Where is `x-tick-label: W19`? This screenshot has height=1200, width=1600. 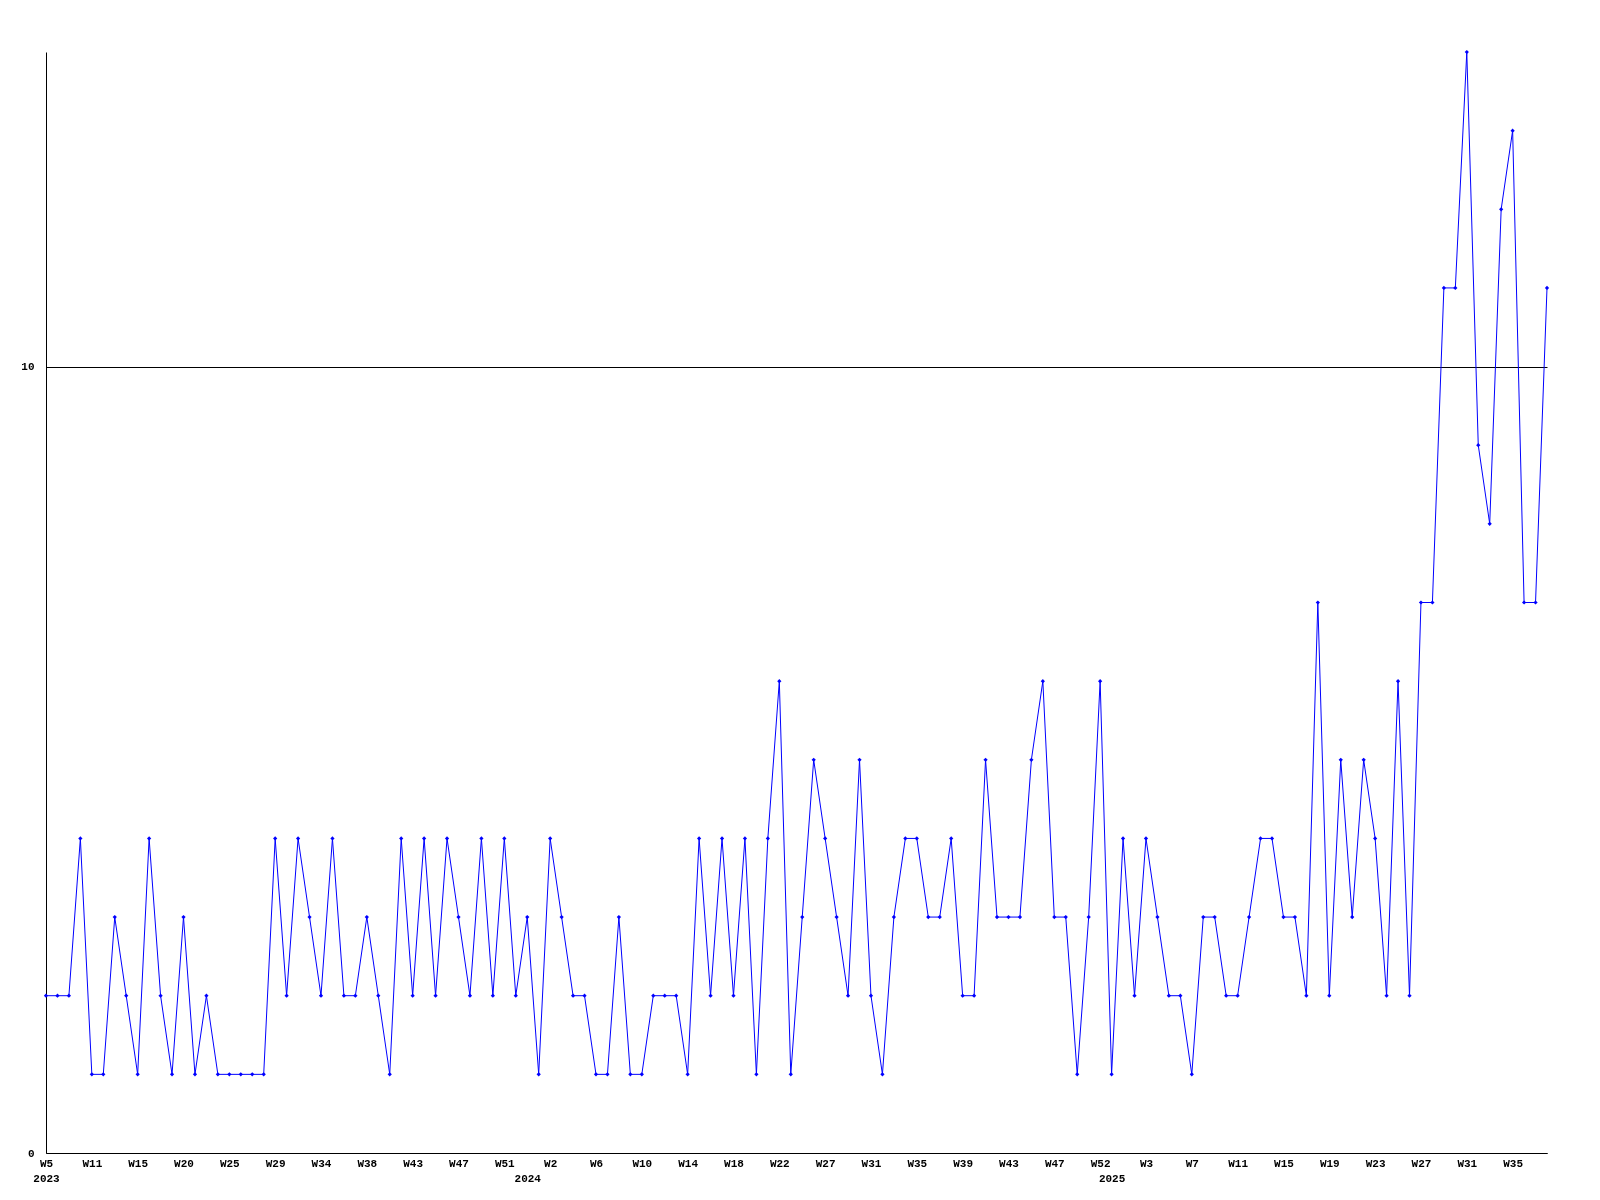 x-tick-label: W19 is located at coordinates (1329, 1163).